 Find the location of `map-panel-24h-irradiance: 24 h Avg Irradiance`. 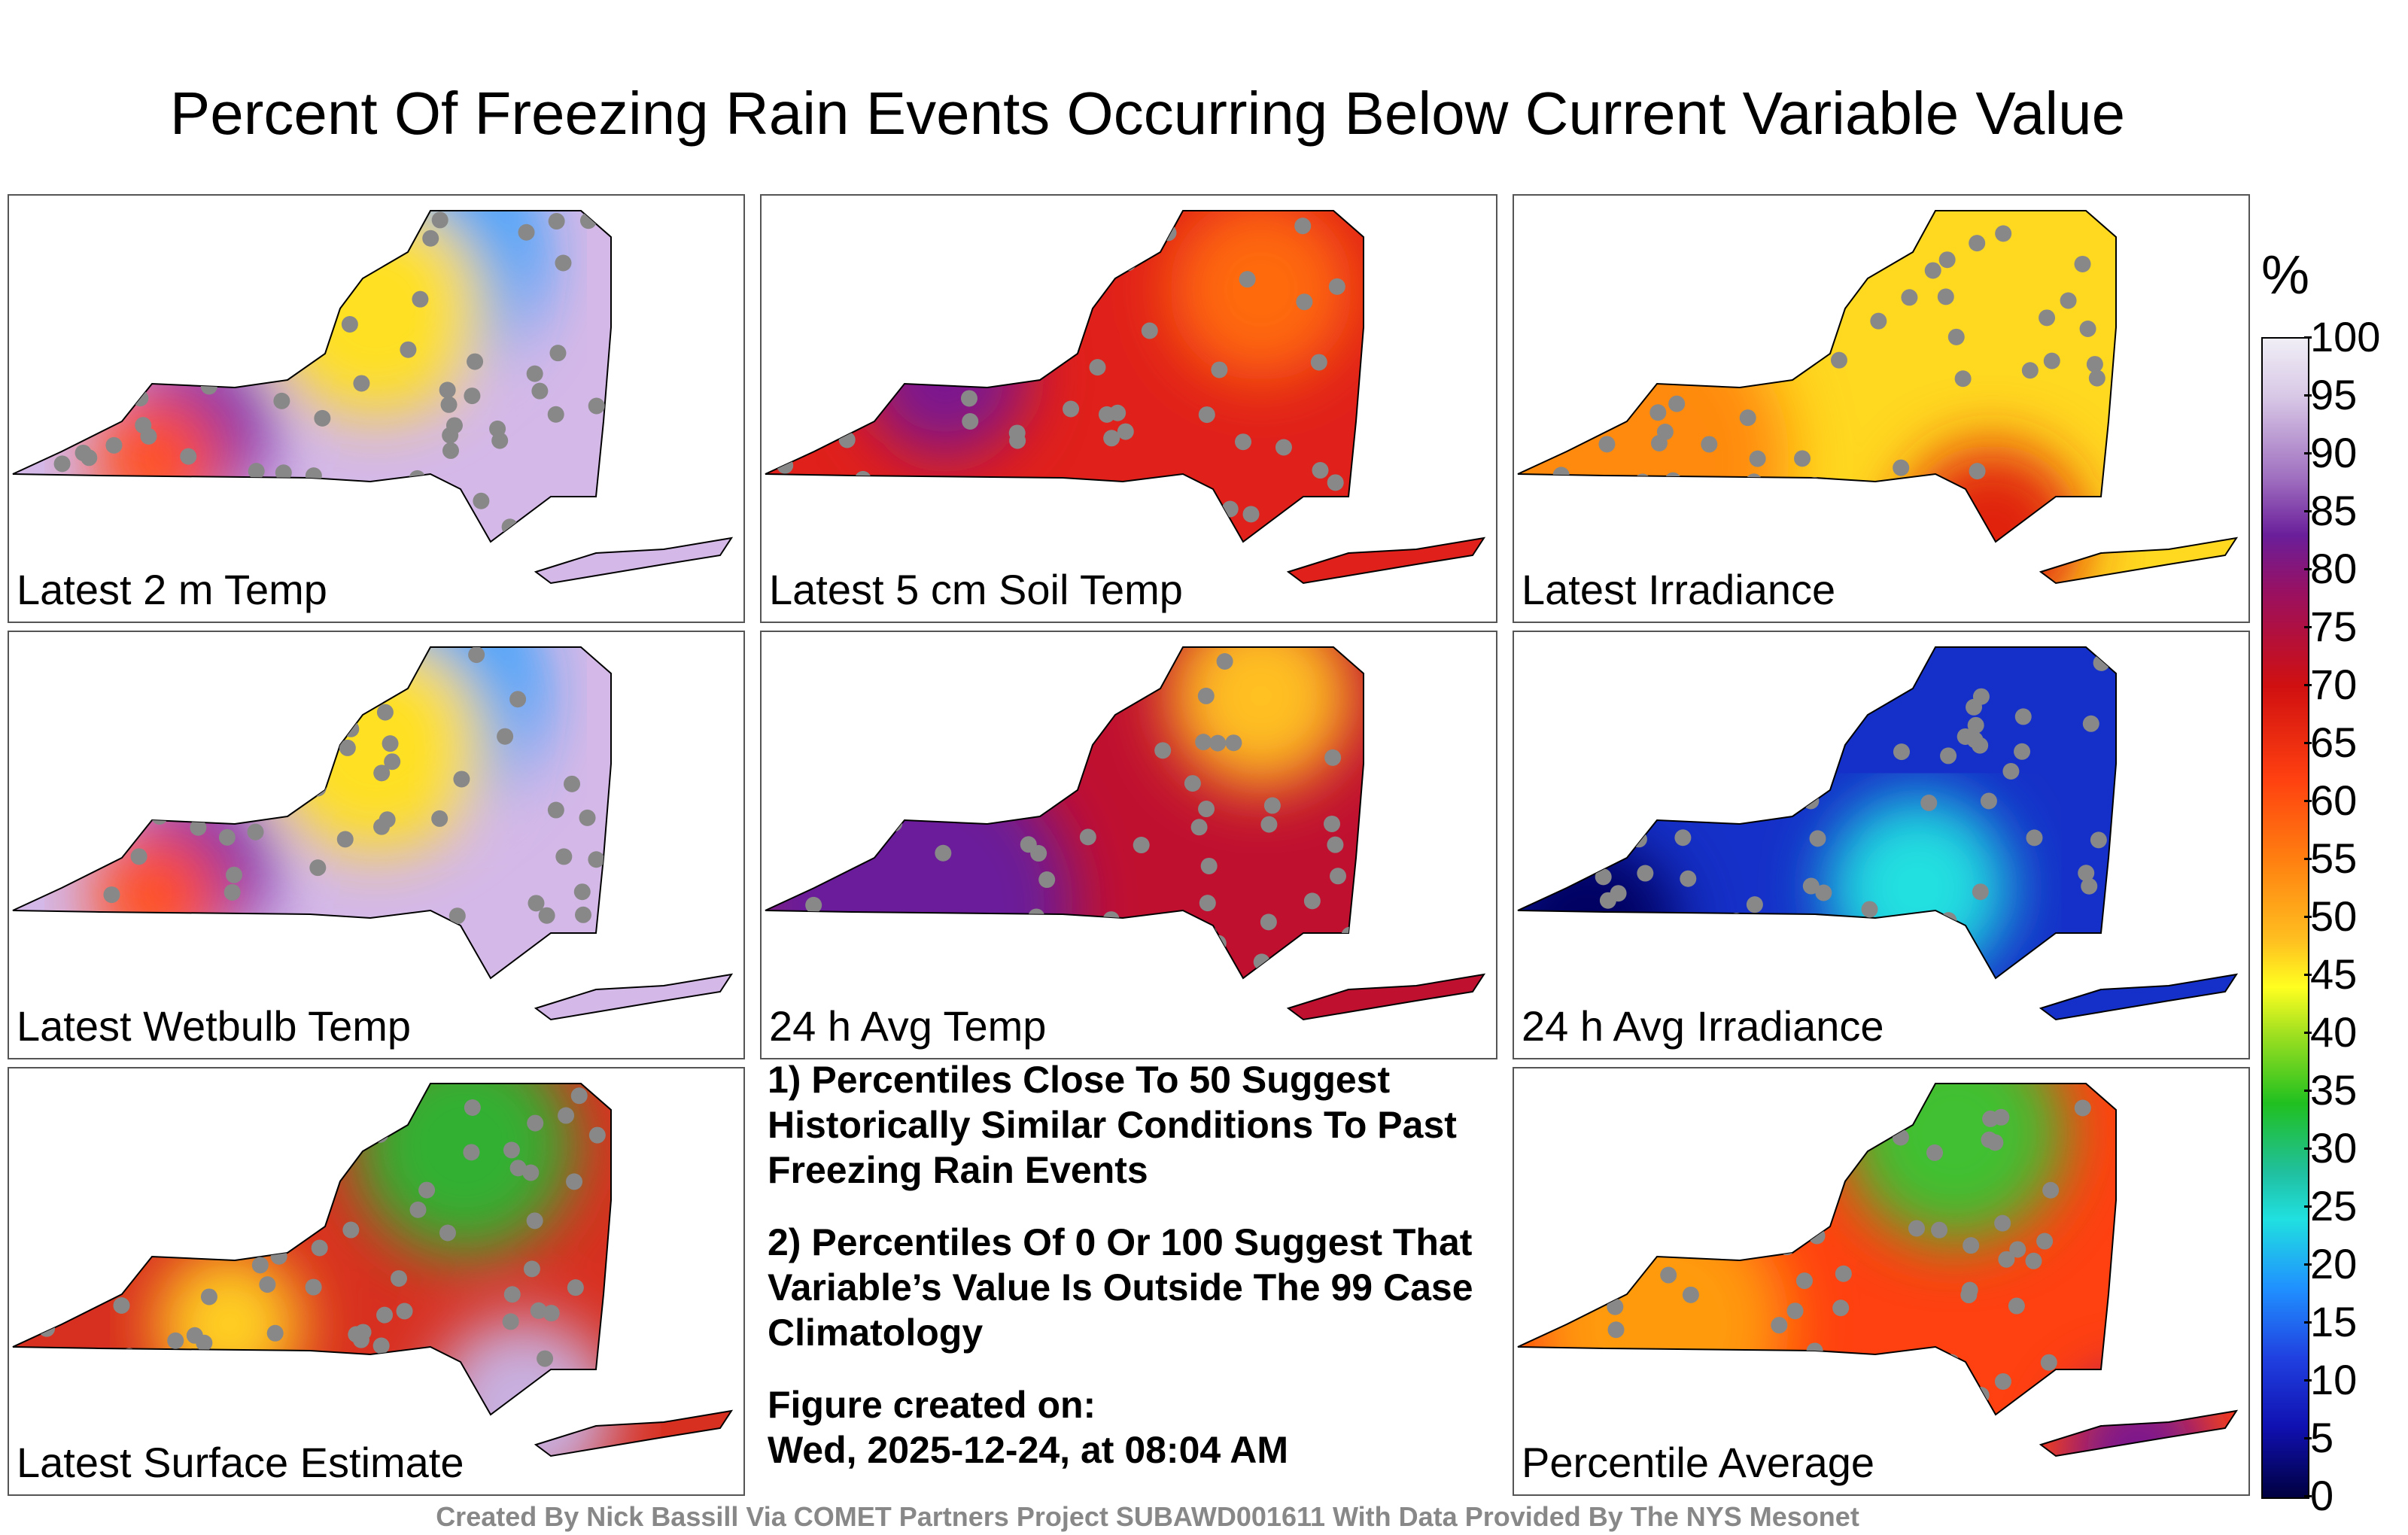

map-panel-24h-irradiance: 24 h Avg Irradiance is located at coordinates (1881, 845).